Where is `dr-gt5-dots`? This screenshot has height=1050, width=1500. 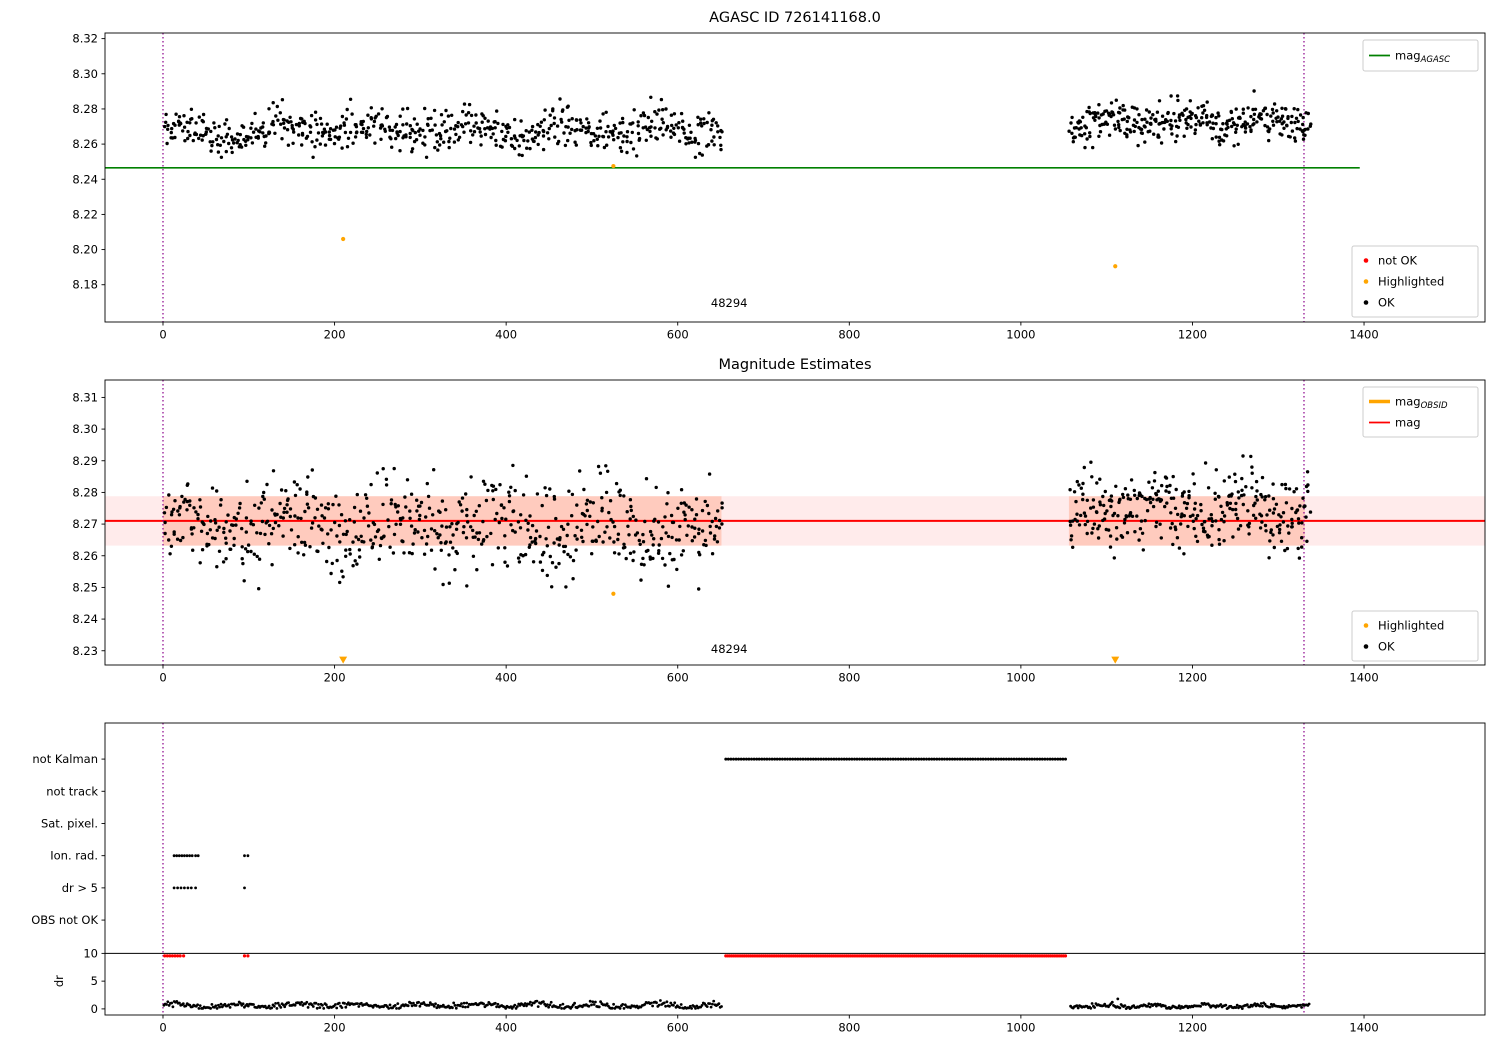 dr-gt5-dots is located at coordinates (209, 888).